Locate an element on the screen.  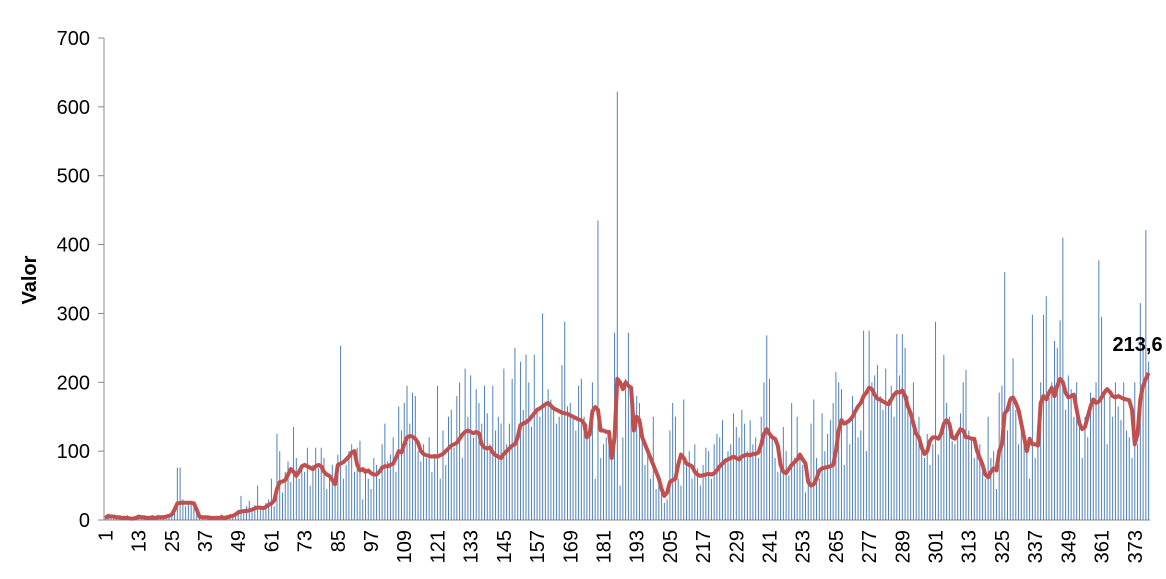
y-tick-label: 0 is located at coordinates (84, 521).